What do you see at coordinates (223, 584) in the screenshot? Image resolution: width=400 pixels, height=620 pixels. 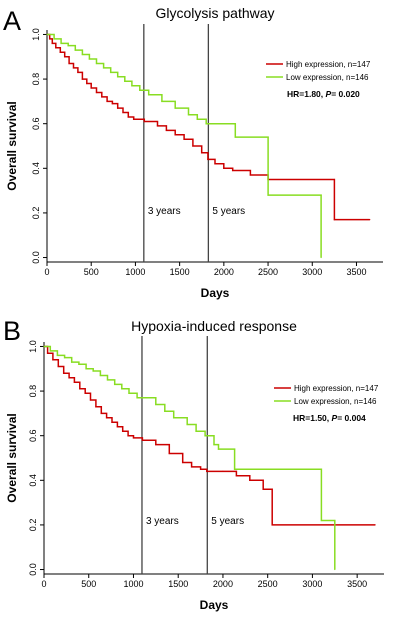 I see `x-tick-label: 2000` at bounding box center [223, 584].